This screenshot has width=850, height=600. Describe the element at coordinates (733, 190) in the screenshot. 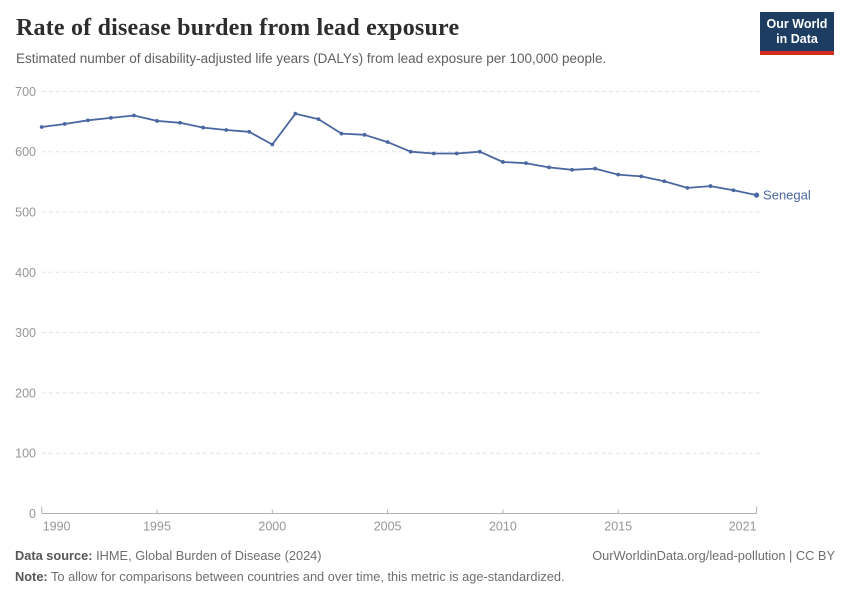

I see `data-point-2020` at that location.